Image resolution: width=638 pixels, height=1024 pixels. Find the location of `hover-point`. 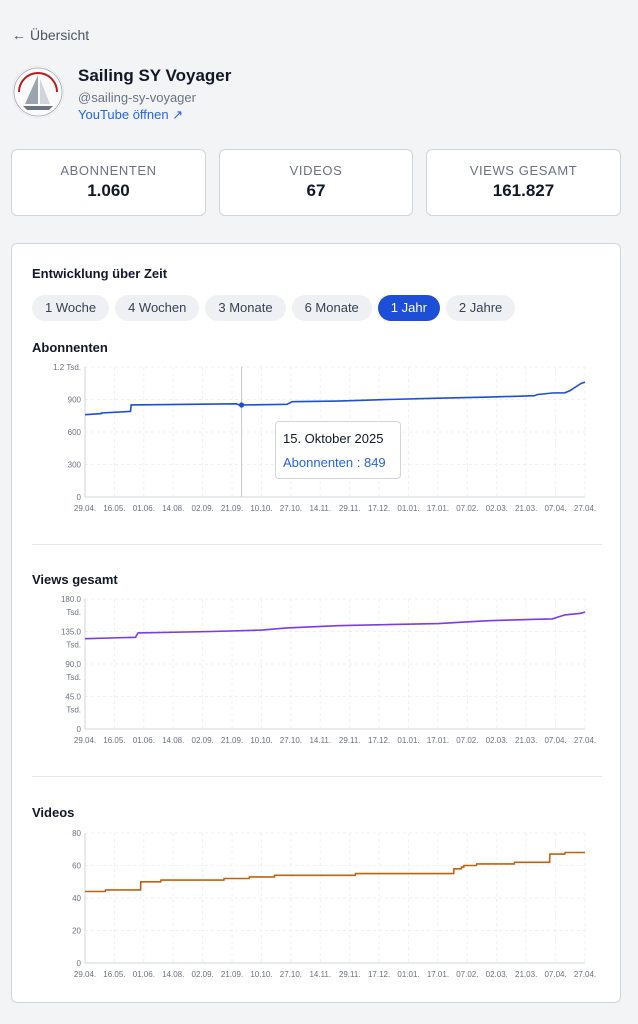

hover-point is located at coordinates (241, 405).